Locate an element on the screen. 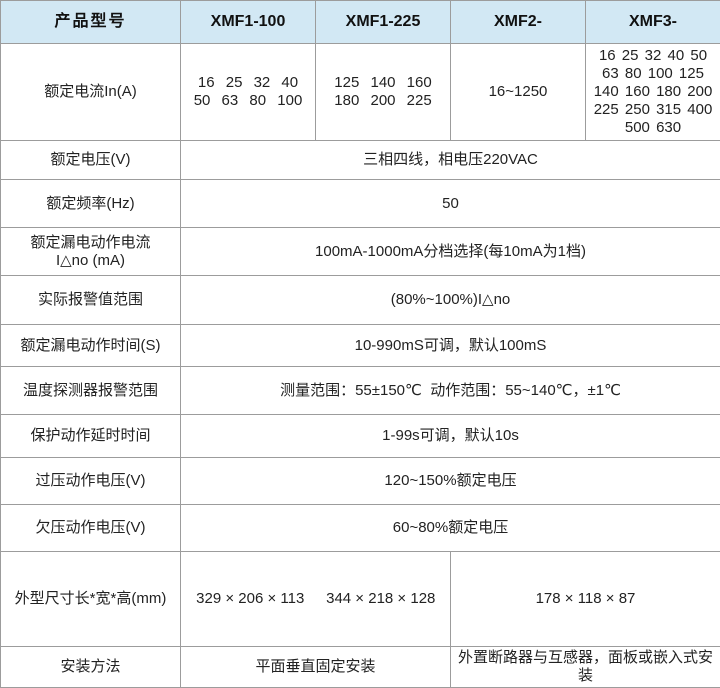  row-rated-voltage: 额定电压(V) 三相四线，相电压220VAC is located at coordinates (360, 160).